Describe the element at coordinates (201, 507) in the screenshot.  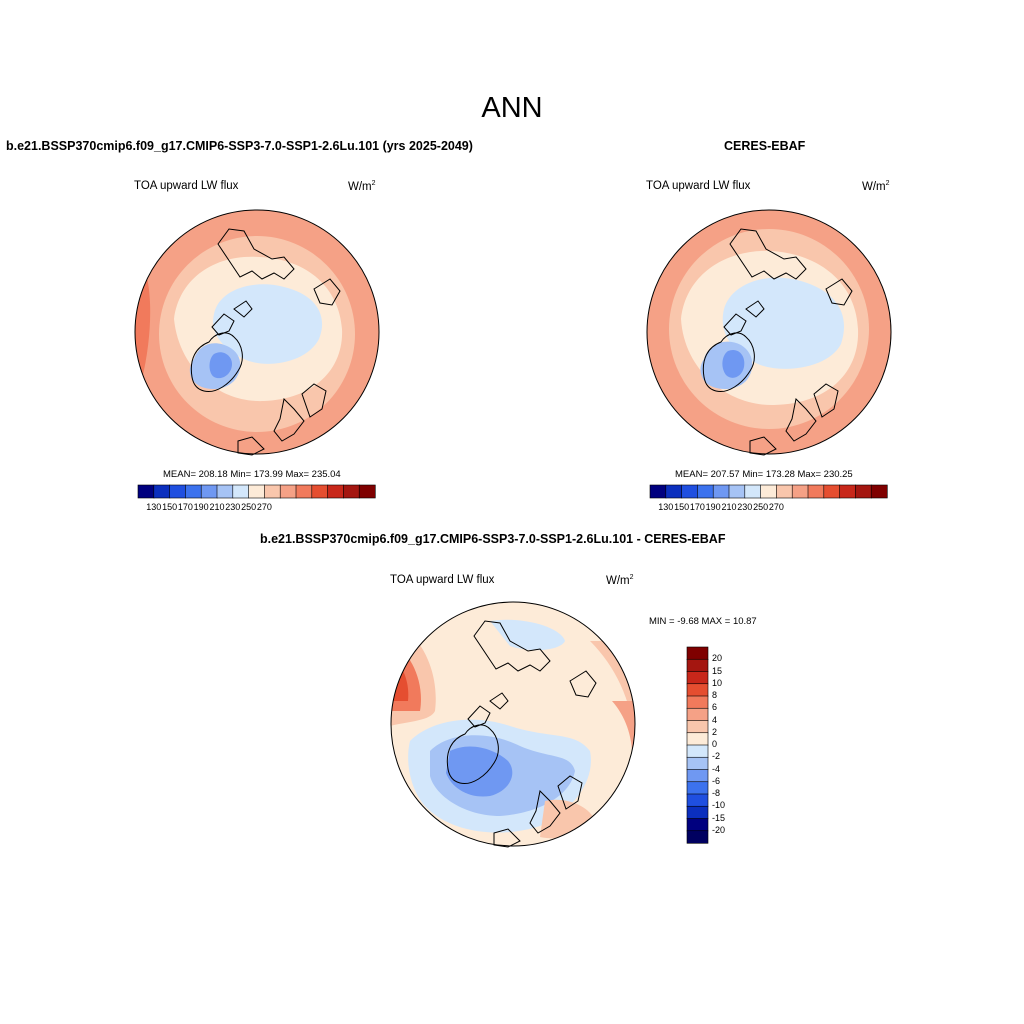
I see `model-colorbar-tick-label: 190` at that location.